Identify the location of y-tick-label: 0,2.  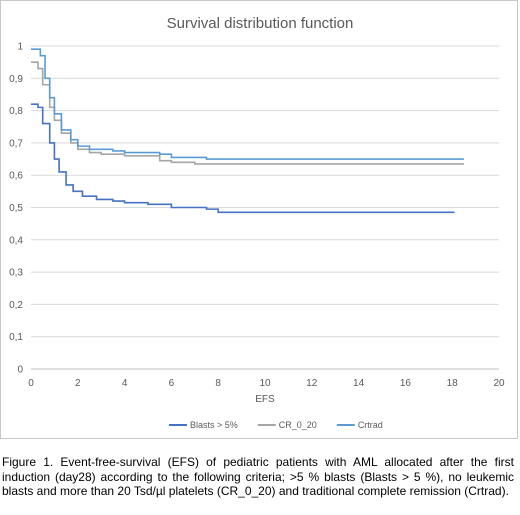
(16, 305).